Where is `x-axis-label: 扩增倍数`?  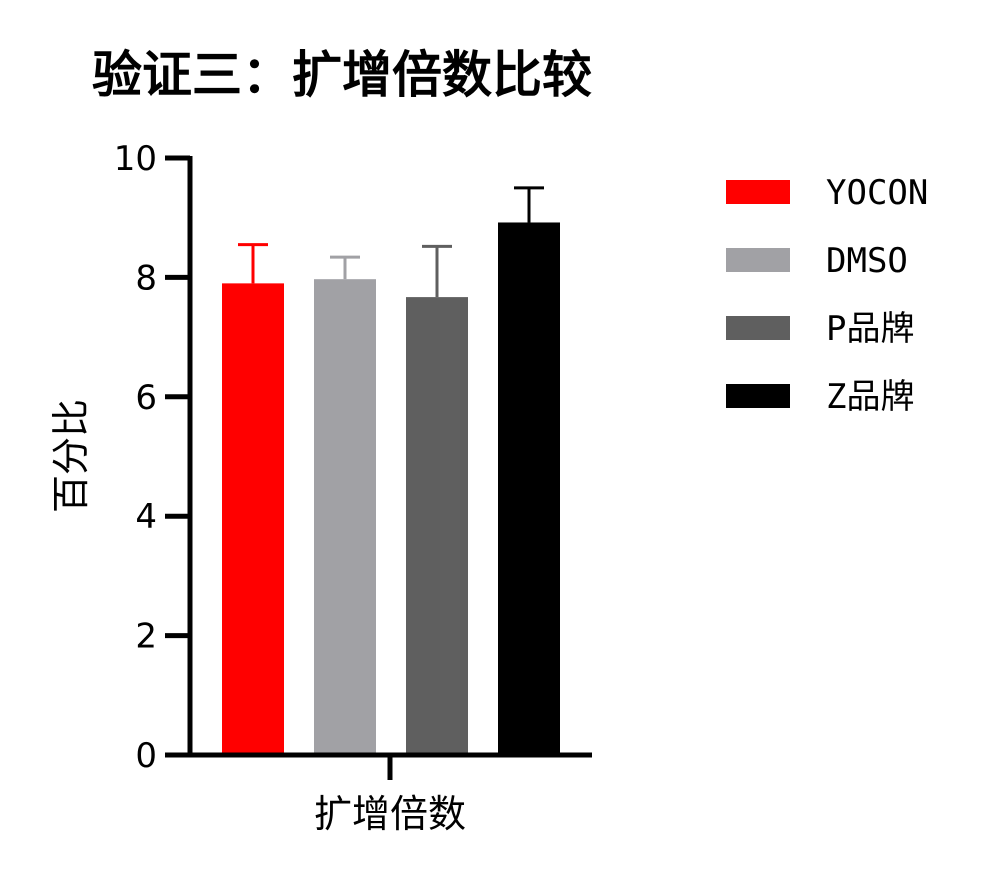
x-axis-label: 扩增倍数 is located at coordinates (390, 814).